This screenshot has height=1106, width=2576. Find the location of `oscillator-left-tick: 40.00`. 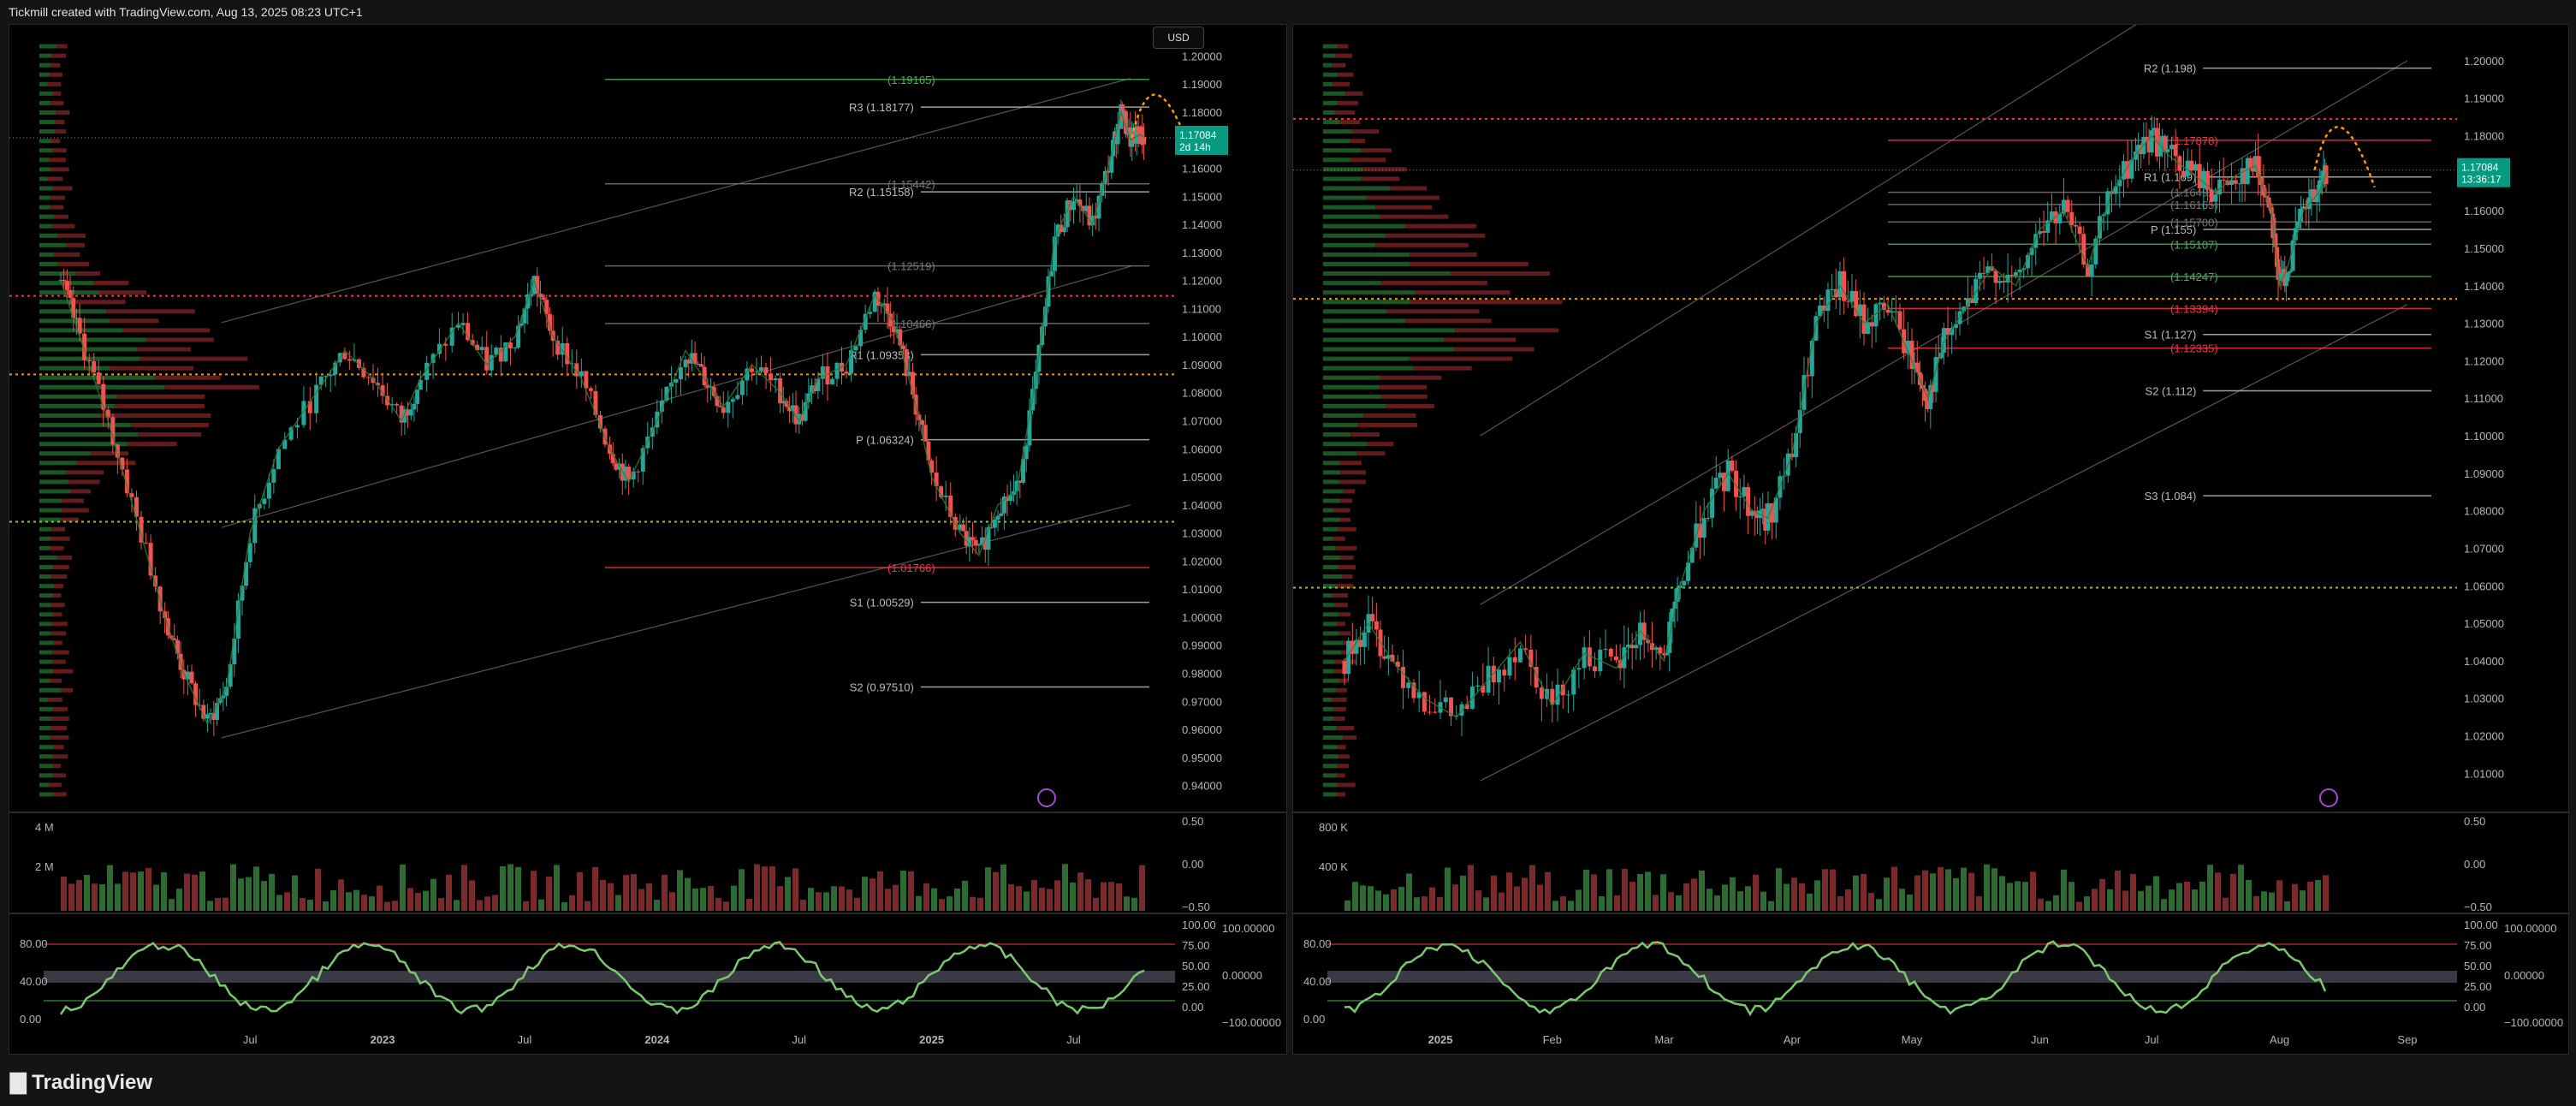

oscillator-left-tick: 40.00 is located at coordinates (34, 982).